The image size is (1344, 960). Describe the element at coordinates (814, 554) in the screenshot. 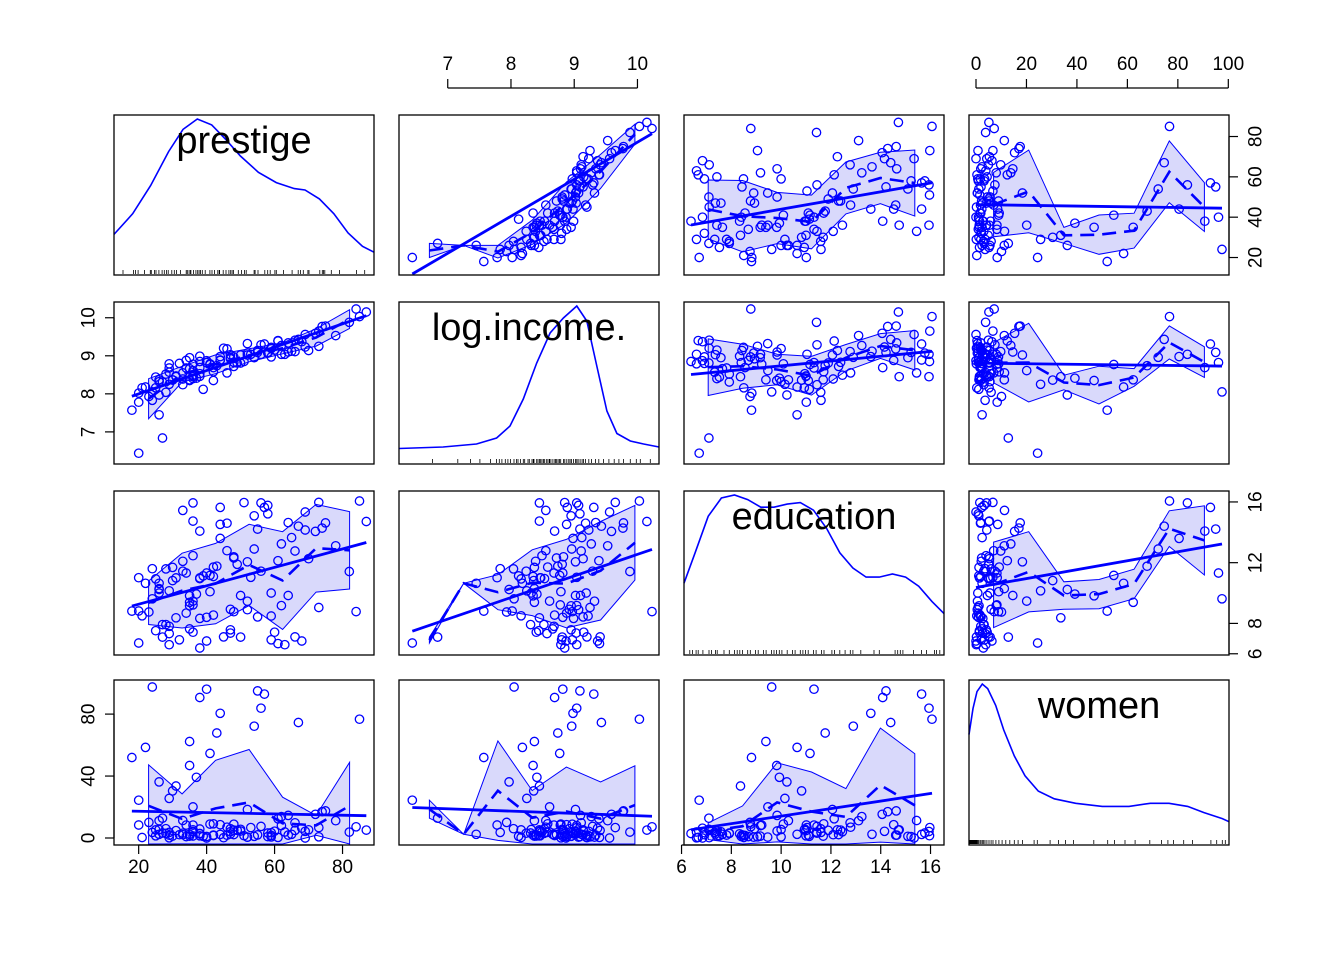

I see `density-curve-education` at that location.